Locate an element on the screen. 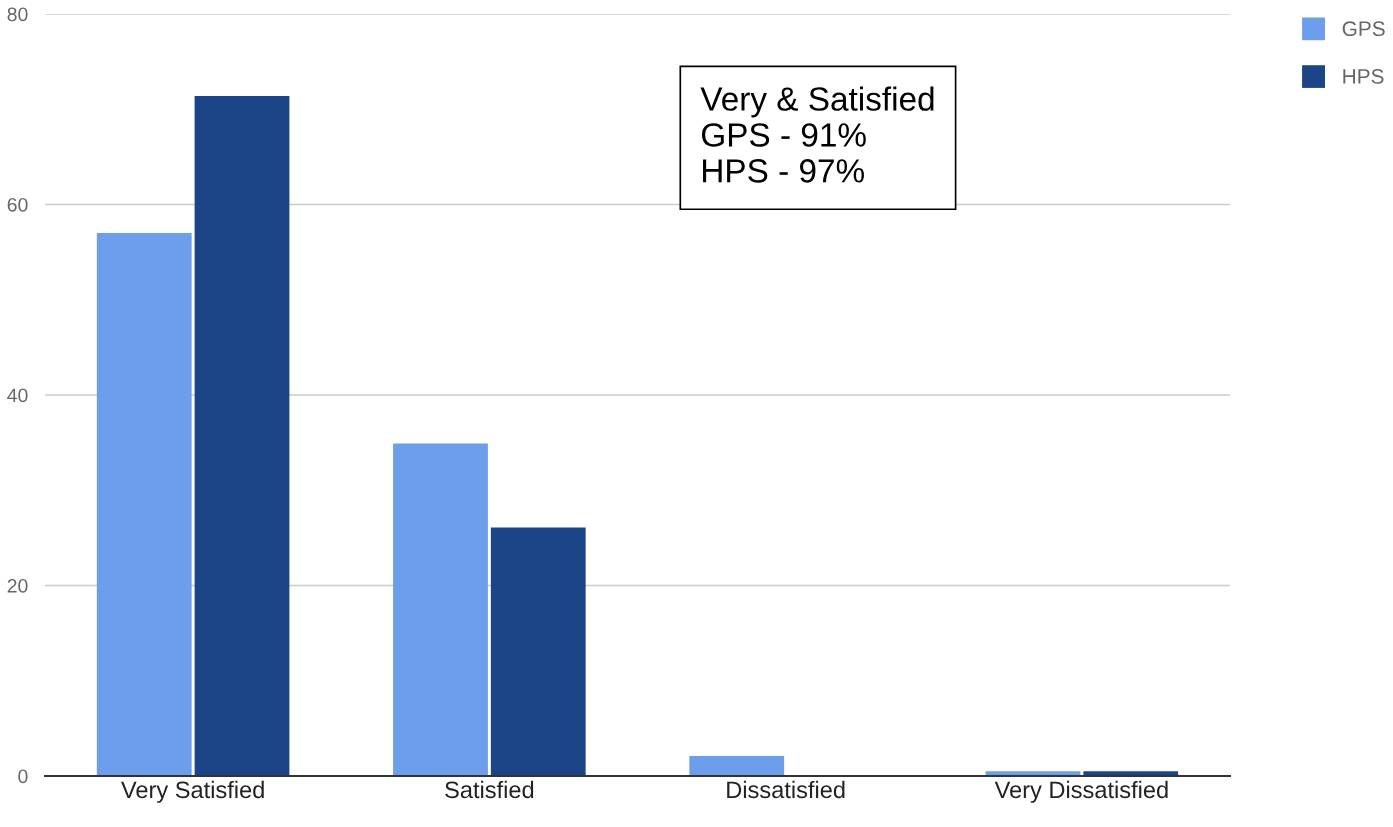 This screenshot has height=827, width=1393. x-tick-label: Satisfied is located at coordinates (489, 789).